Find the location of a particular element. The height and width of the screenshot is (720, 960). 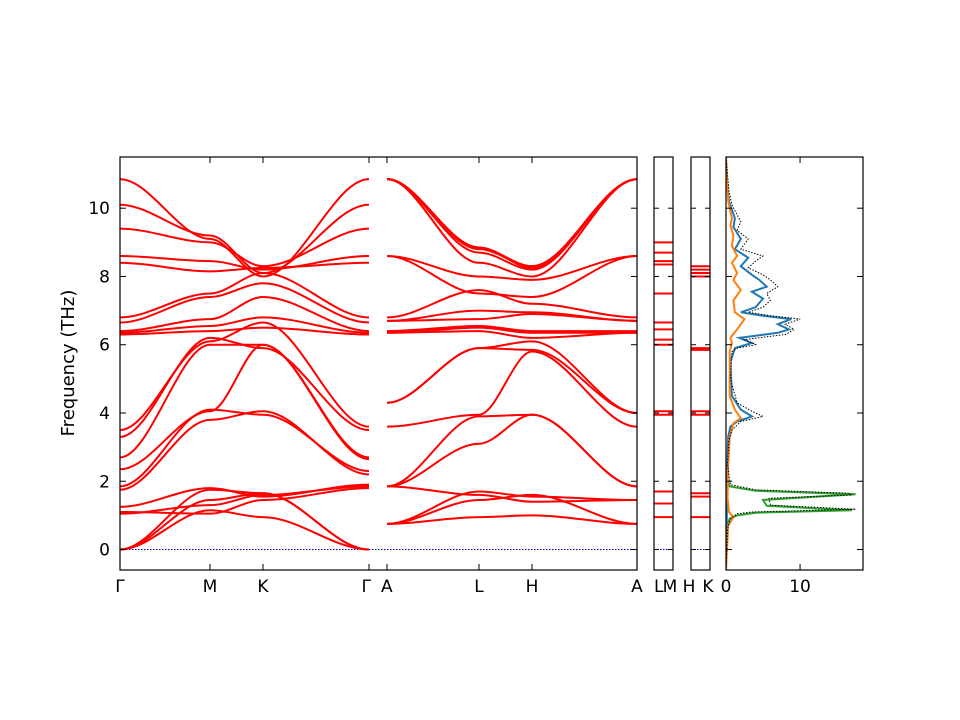

y-tick-label: 0 is located at coordinates (104, 551).